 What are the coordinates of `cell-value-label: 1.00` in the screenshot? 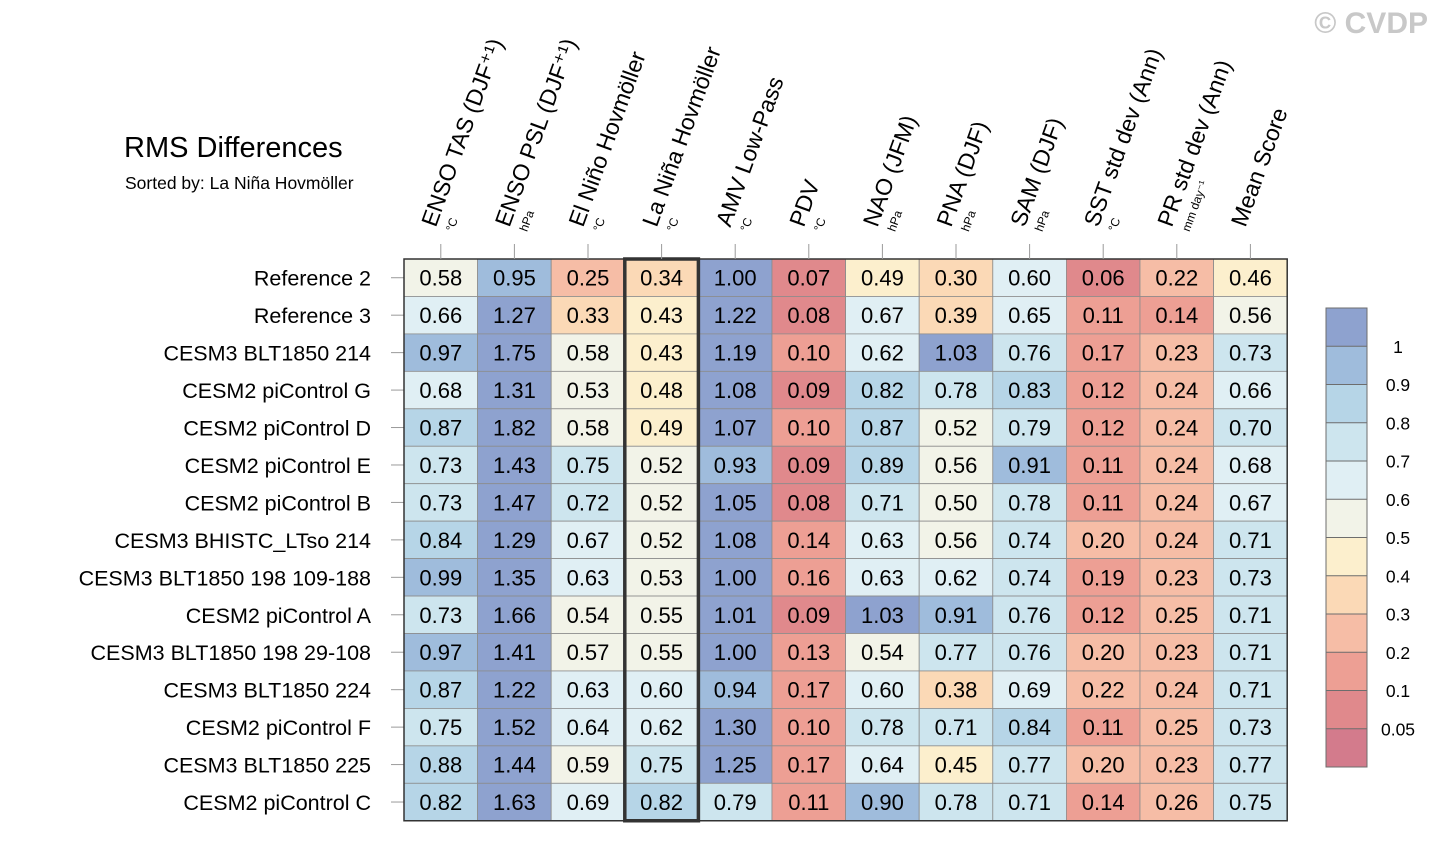 It's located at (735, 652).